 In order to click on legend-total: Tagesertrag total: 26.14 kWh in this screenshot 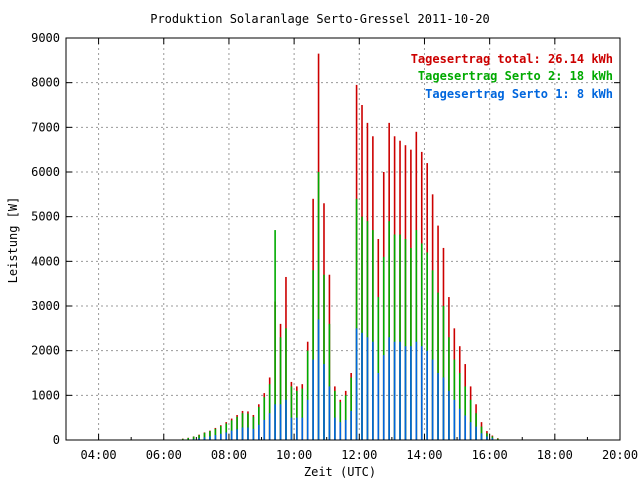, I will do `click(512, 59)`.